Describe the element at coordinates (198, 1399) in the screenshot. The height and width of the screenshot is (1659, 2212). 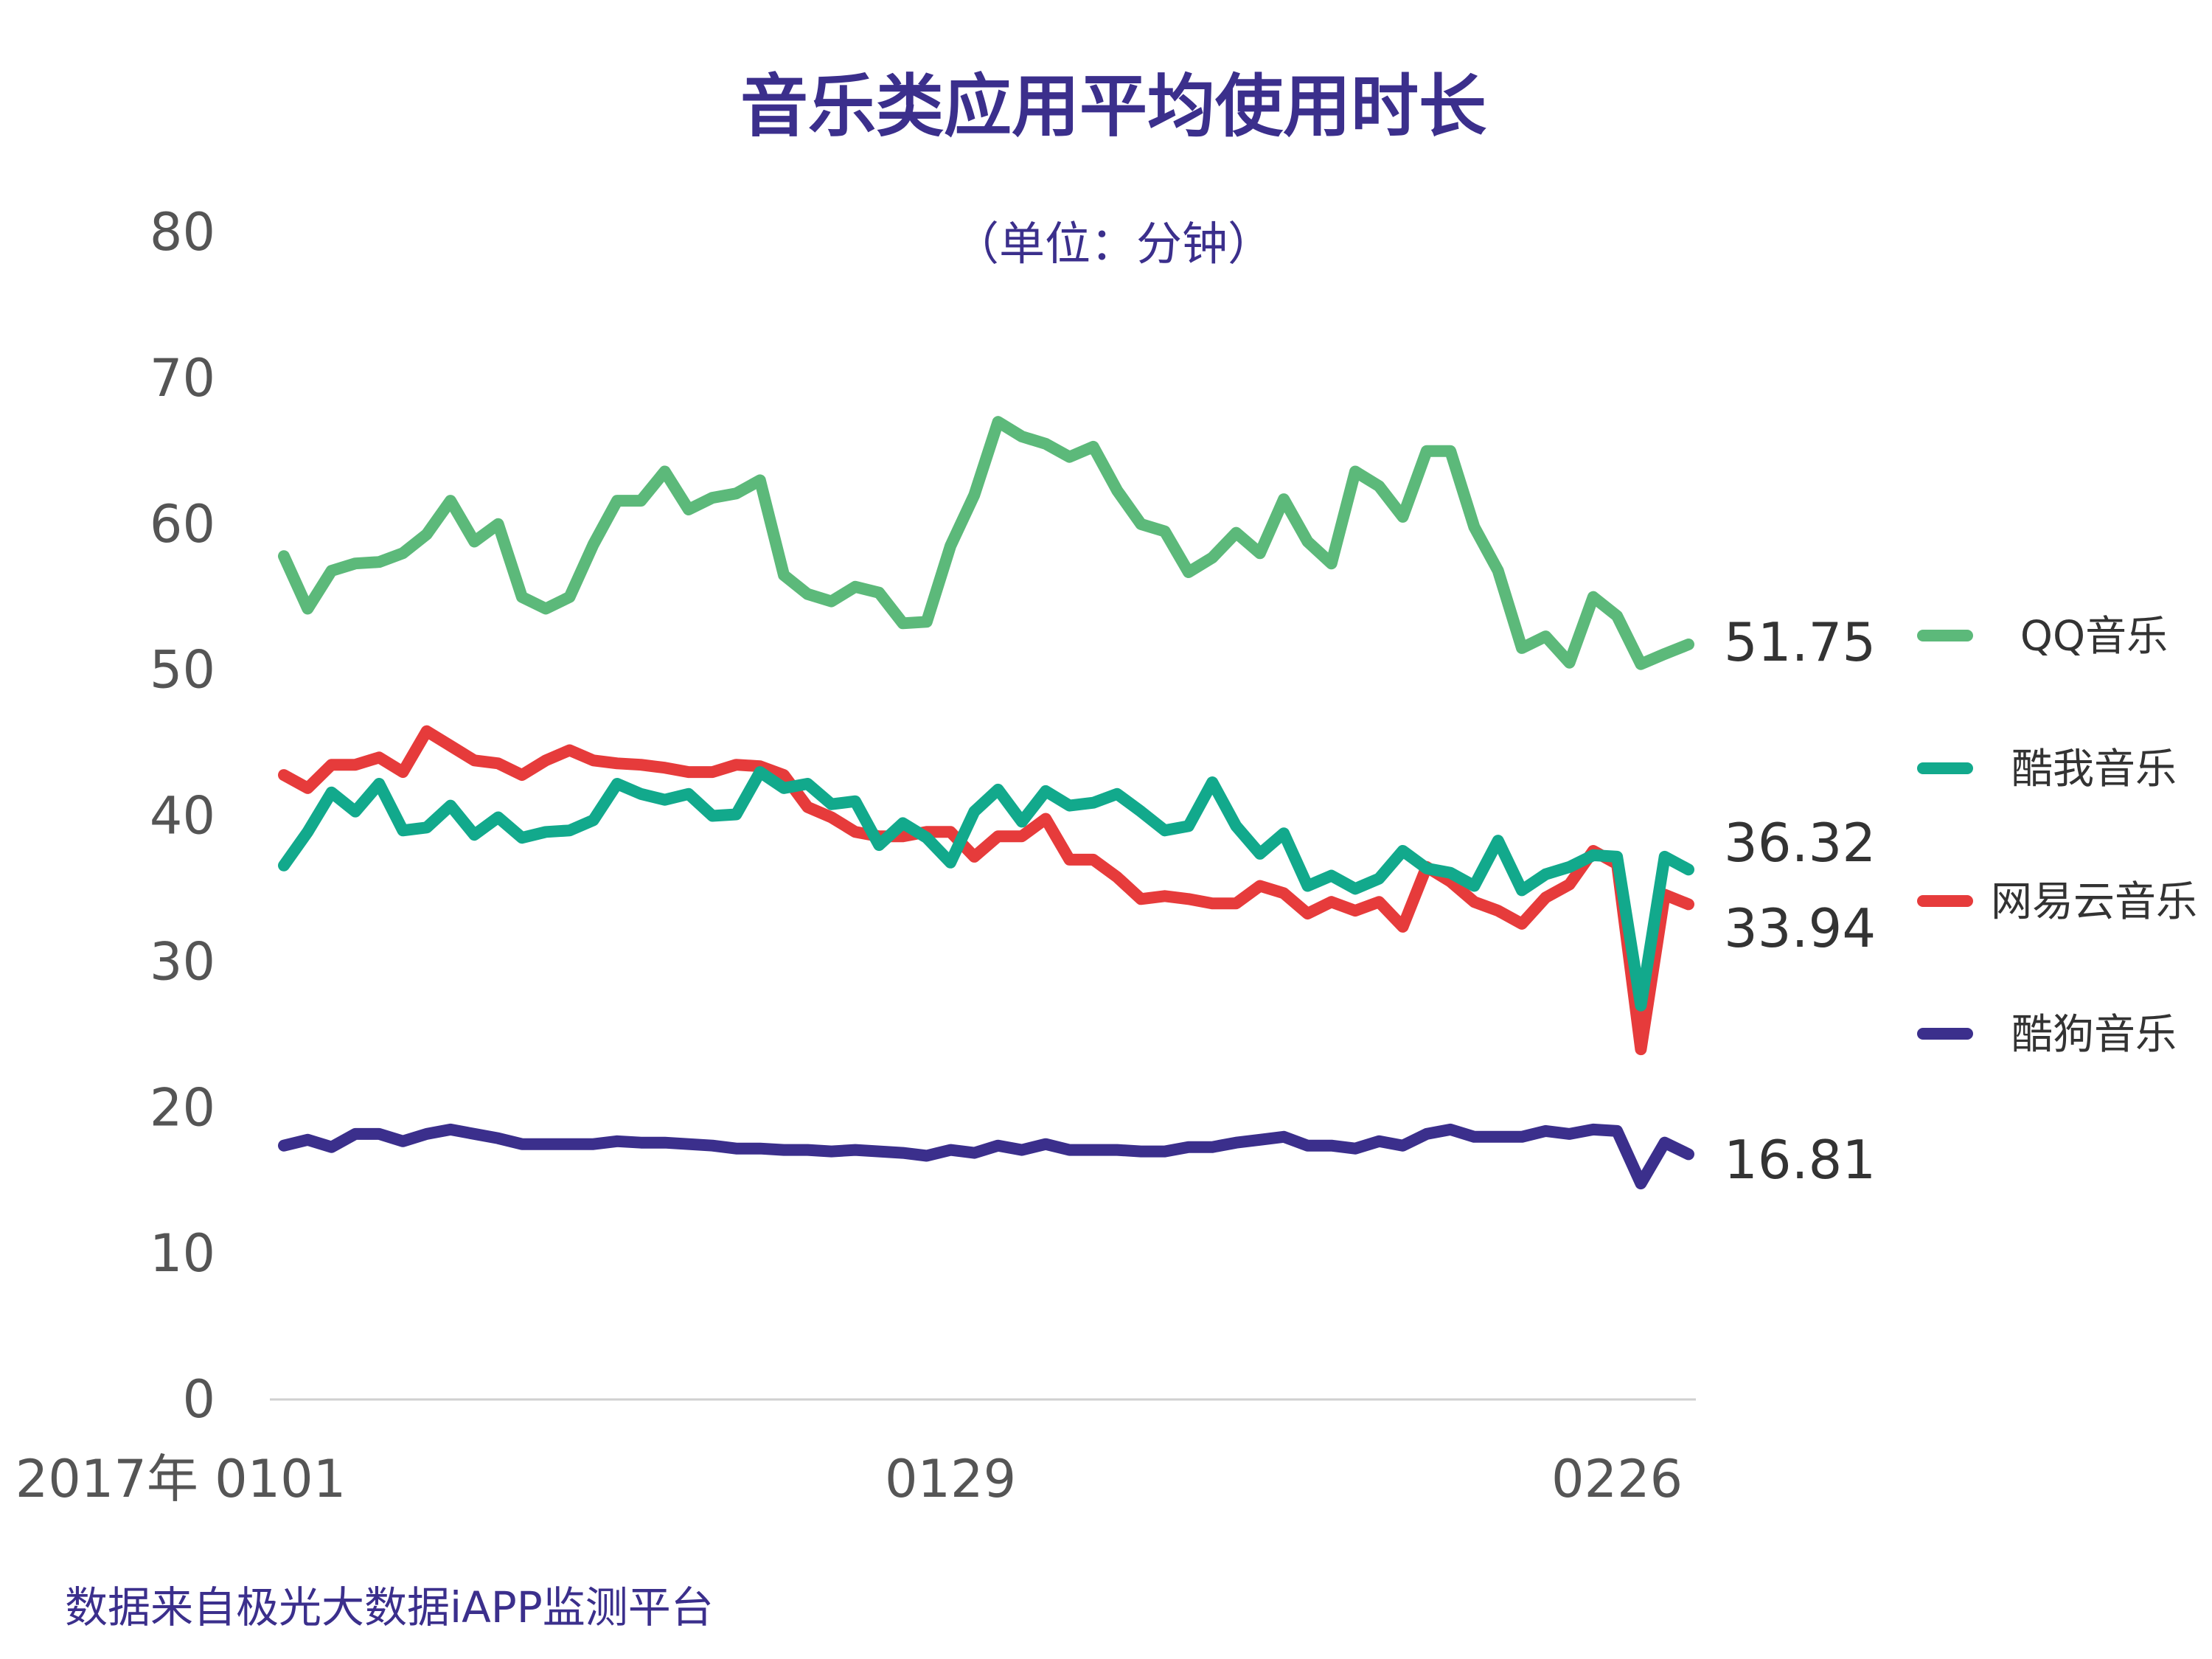
I see `y-tick-label: 0` at that location.